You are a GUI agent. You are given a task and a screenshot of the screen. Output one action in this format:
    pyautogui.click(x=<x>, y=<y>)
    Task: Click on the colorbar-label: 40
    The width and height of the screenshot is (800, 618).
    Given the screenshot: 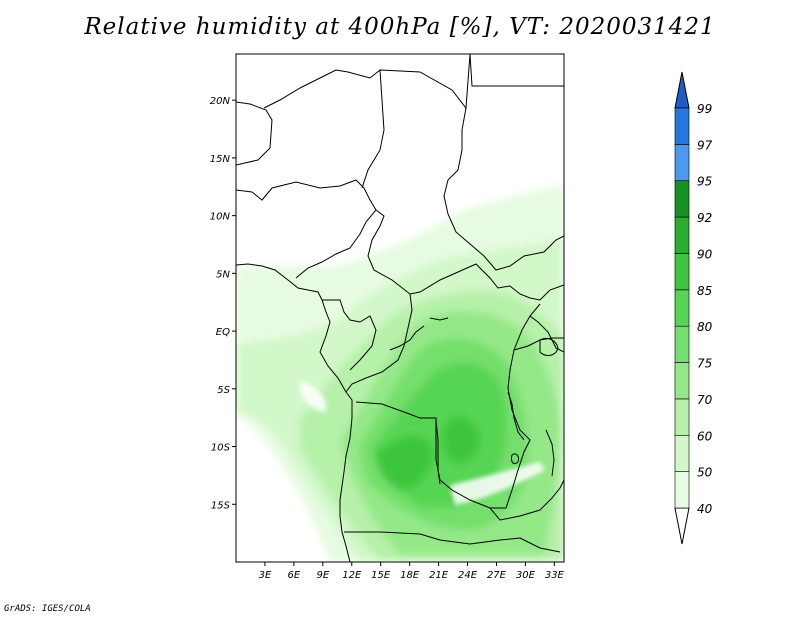 What is the action you would take?
    pyautogui.click(x=705, y=509)
    